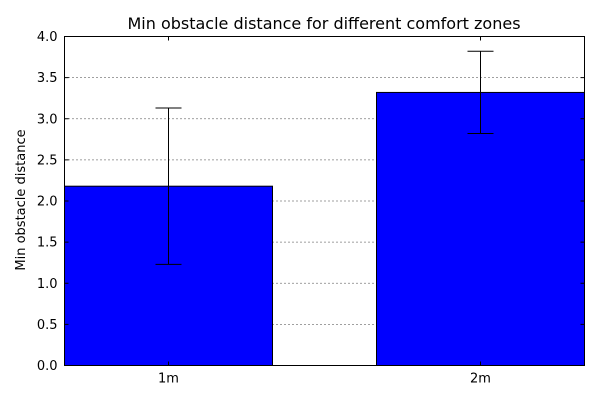 The image size is (600, 400). What do you see at coordinates (168, 379) in the screenshot?
I see `x-tick-label: 1m` at bounding box center [168, 379].